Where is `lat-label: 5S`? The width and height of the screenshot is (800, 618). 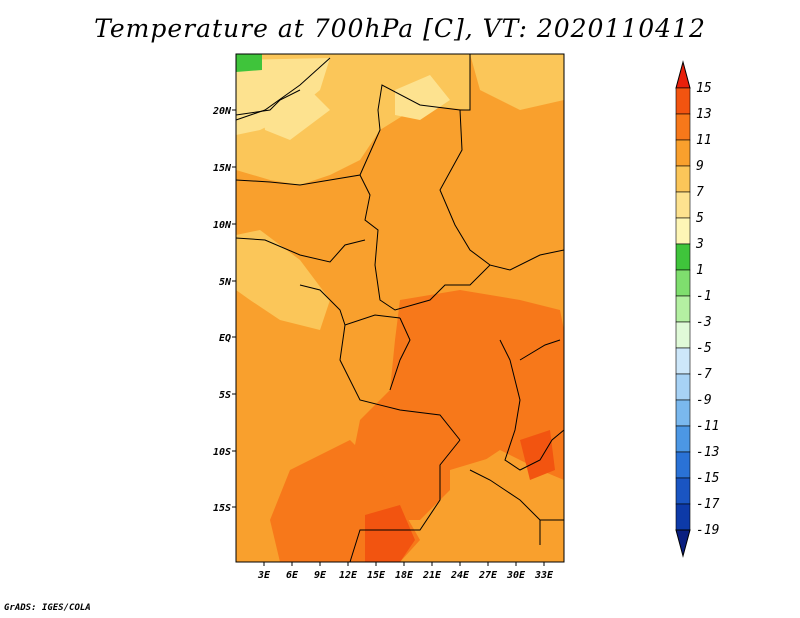
lat-label: 5S is located at coordinates (225, 395).